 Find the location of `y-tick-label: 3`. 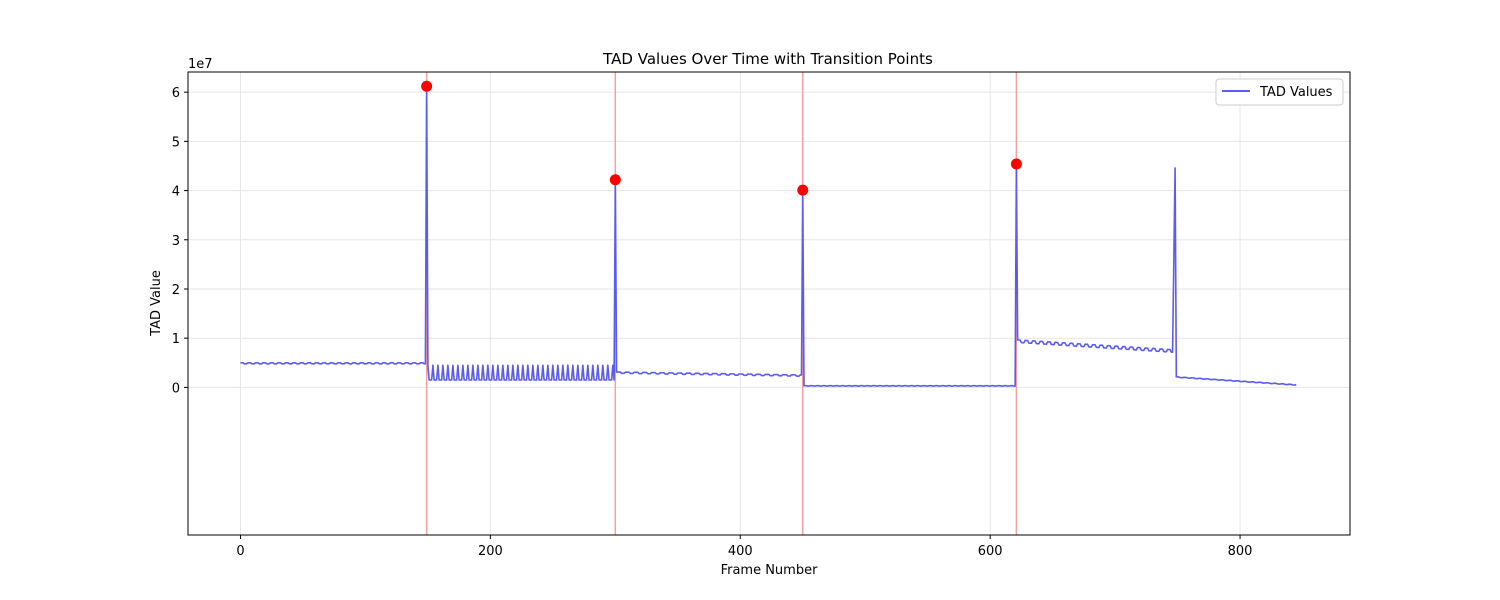

y-tick-label: 3 is located at coordinates (176, 241).